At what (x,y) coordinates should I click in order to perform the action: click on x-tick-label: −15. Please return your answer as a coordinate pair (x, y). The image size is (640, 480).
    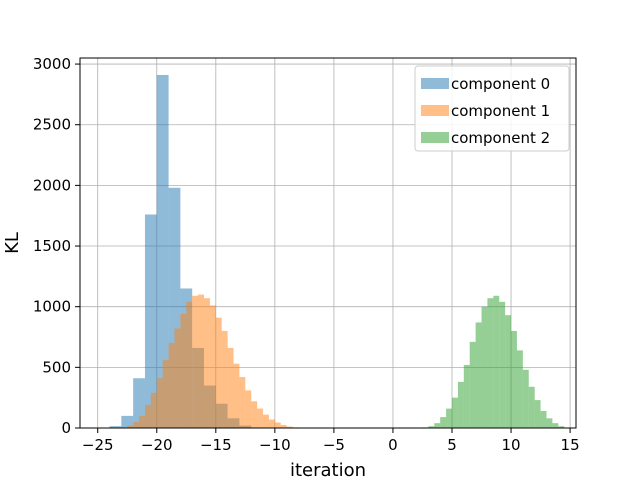
    Looking at the image, I should click on (216, 445).